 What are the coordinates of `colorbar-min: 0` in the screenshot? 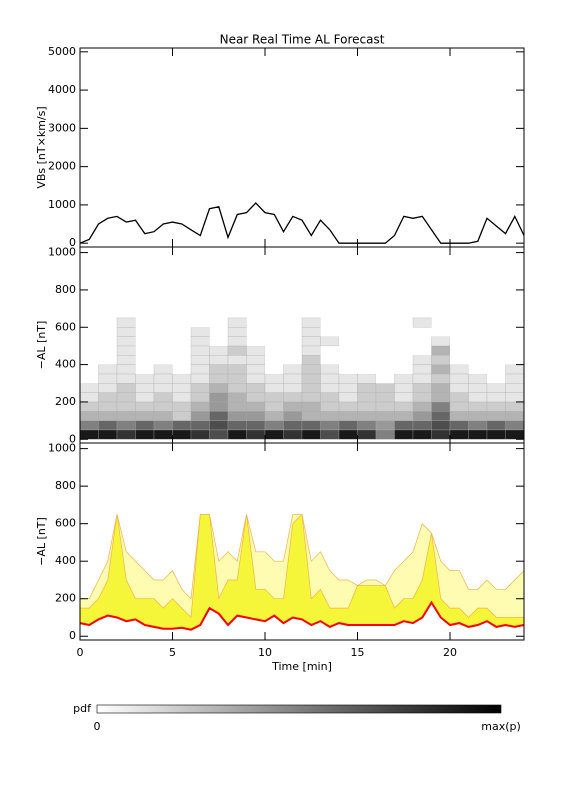 It's located at (97, 726).